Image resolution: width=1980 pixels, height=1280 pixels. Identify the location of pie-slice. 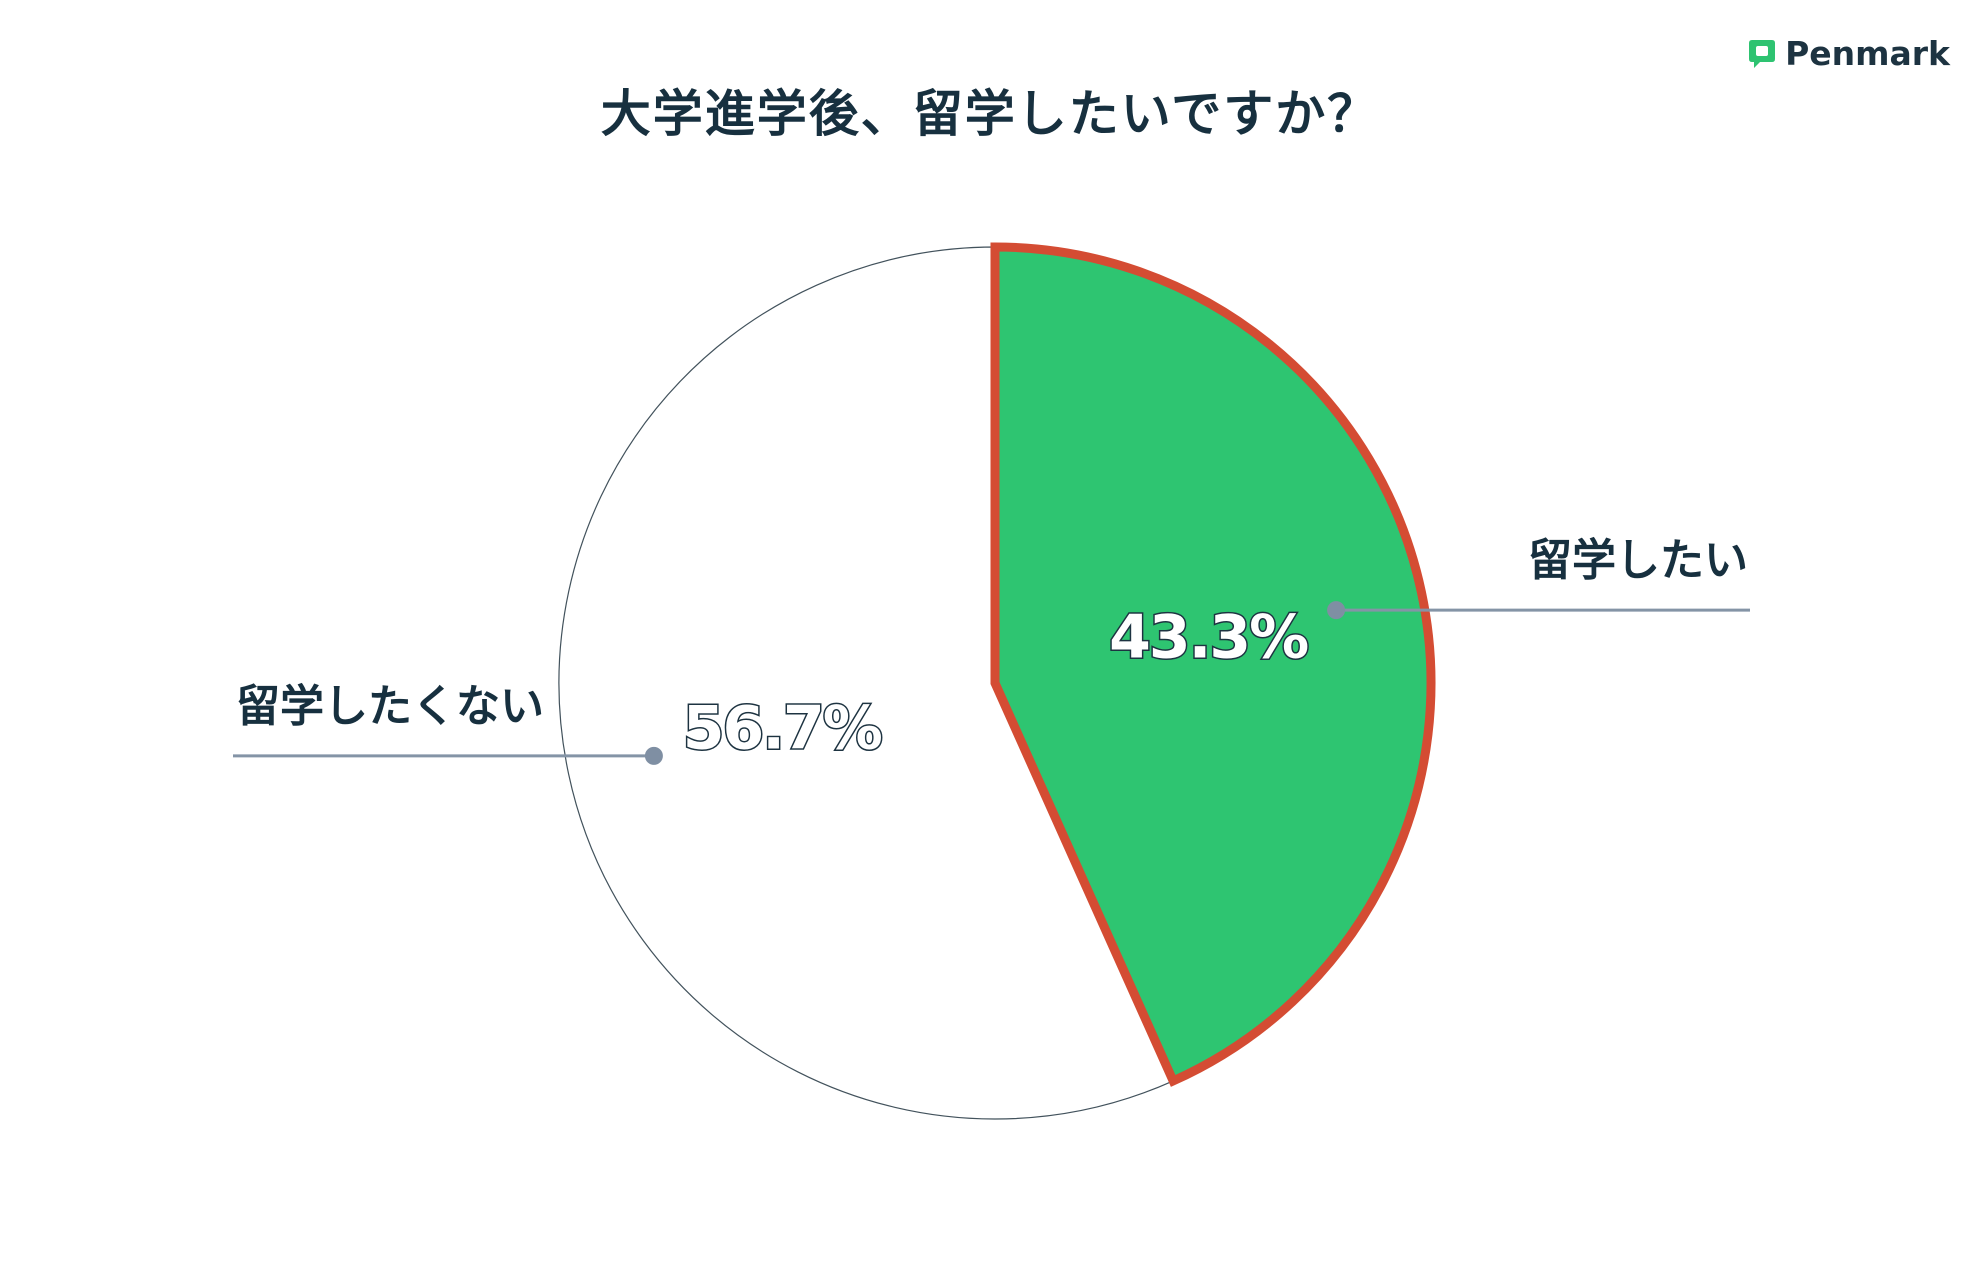
(1213, 664).